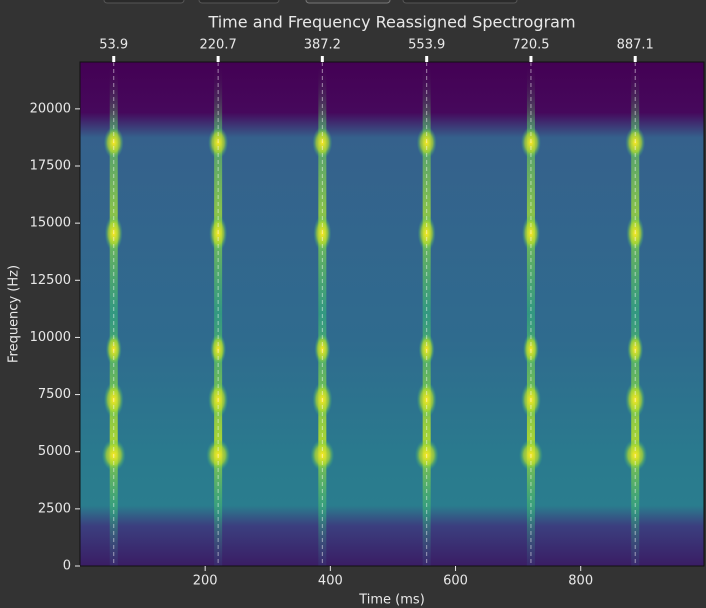 The image size is (706, 608). What do you see at coordinates (322, 45) in the screenshot?
I see `onset-label: 387.2` at bounding box center [322, 45].